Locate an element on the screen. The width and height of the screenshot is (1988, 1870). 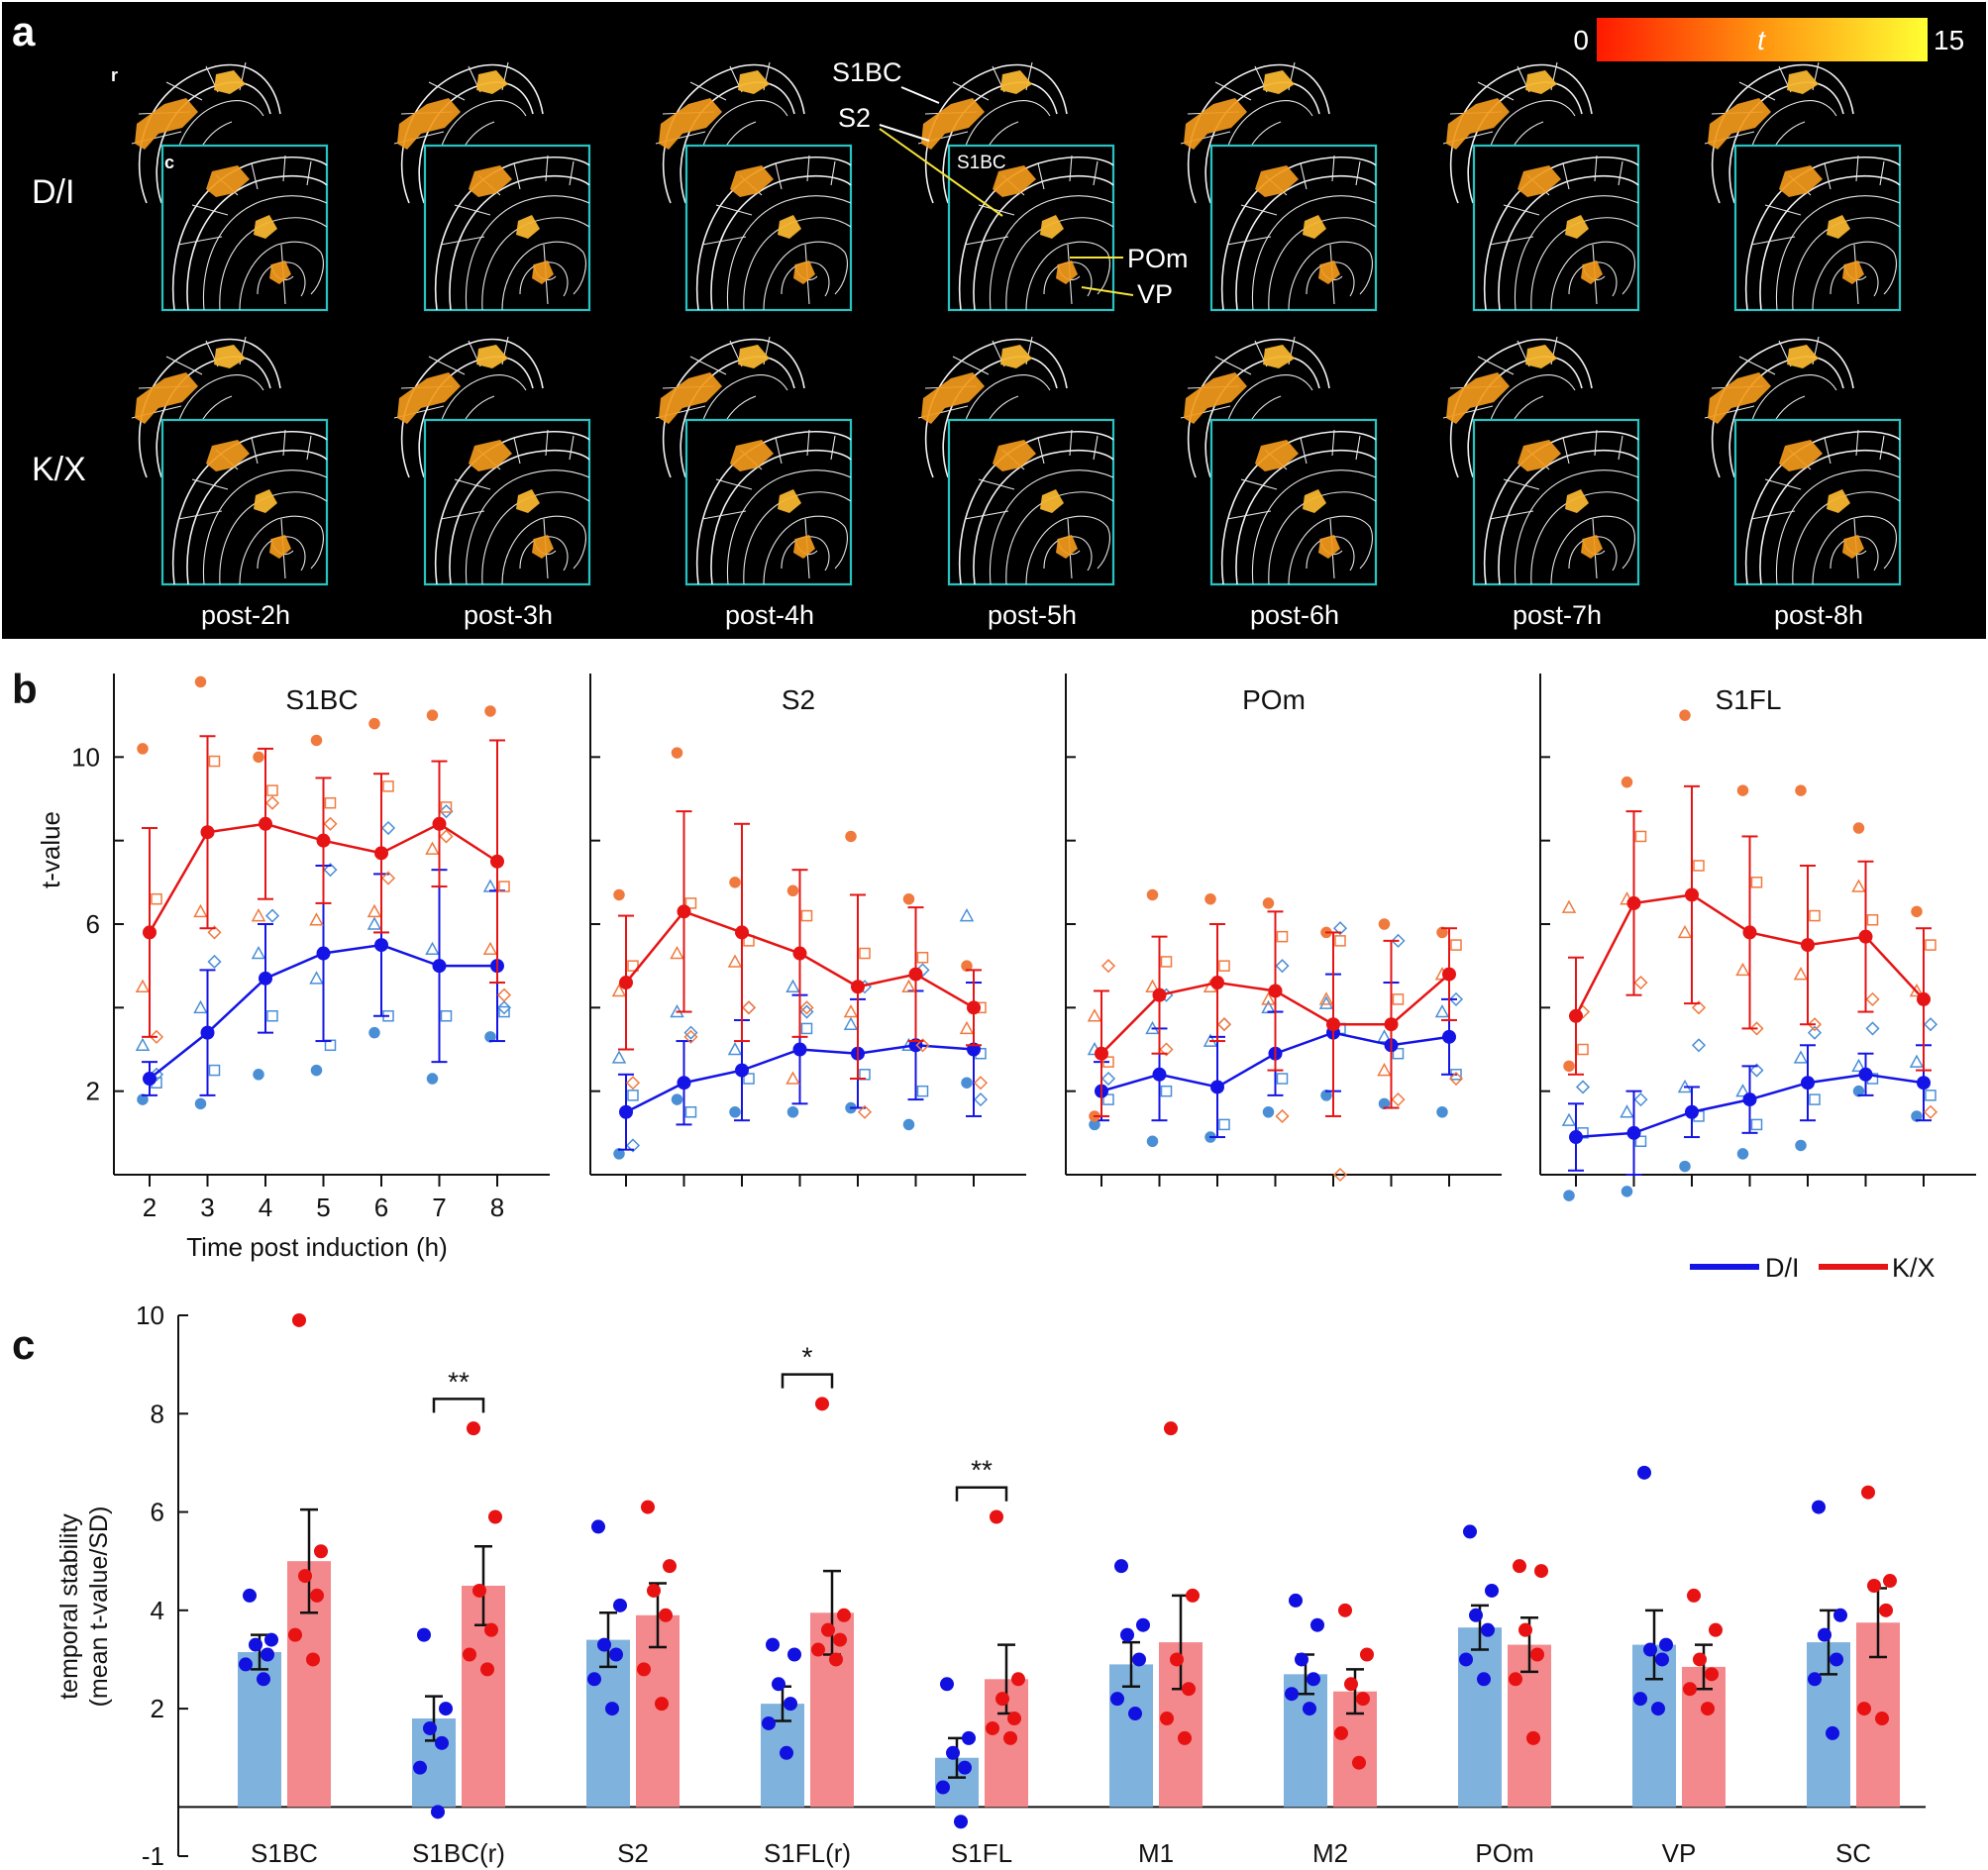
line-chart-s2: S2 is located at coordinates (807, 930).